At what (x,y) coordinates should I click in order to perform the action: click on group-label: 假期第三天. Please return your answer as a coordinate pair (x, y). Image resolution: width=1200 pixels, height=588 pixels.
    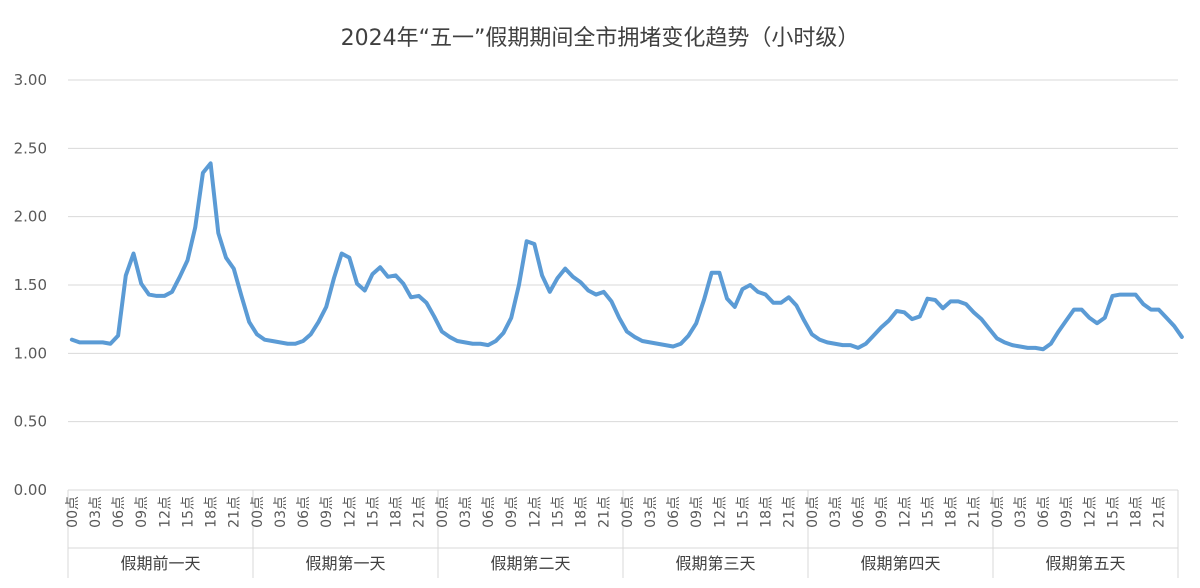
    Looking at the image, I should click on (715, 563).